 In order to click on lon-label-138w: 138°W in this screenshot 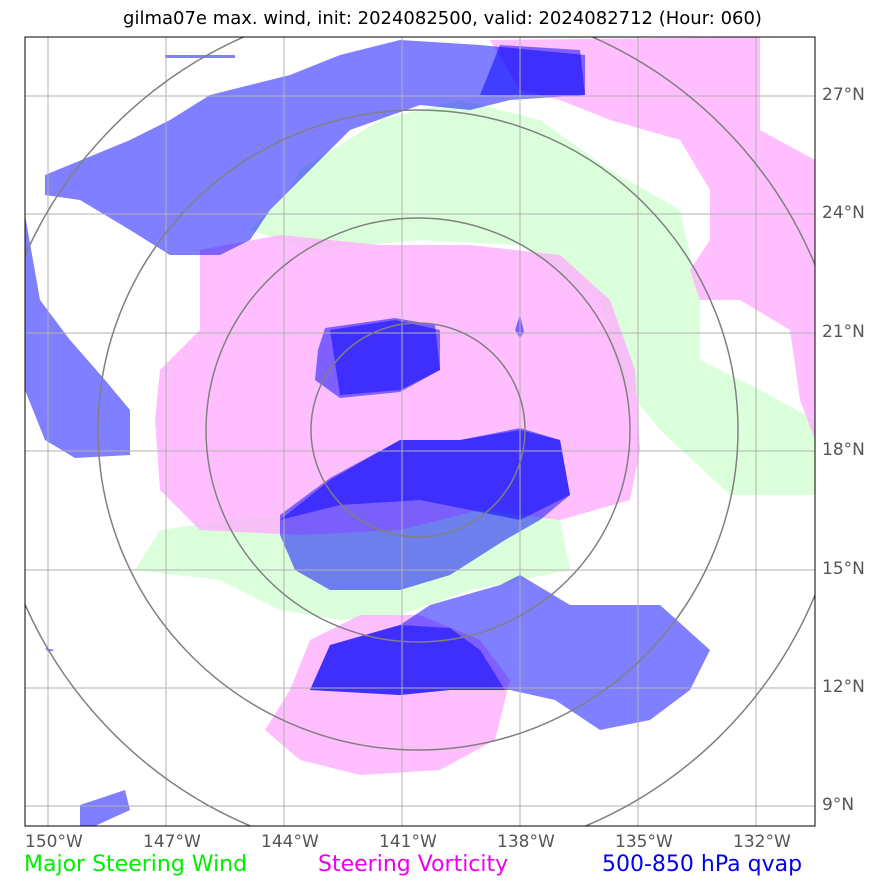, I will do `click(526, 842)`.